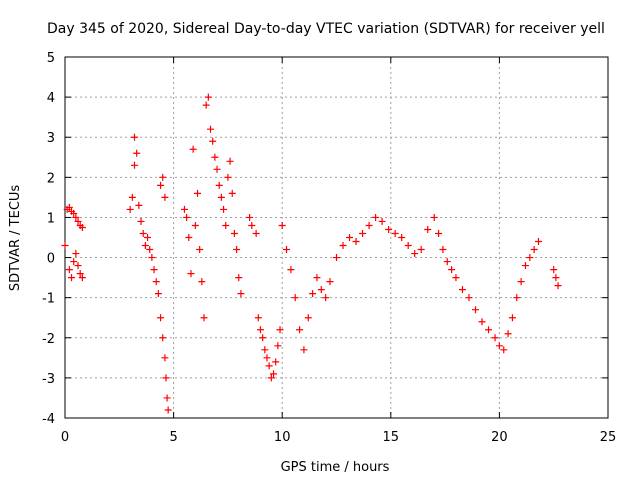 This screenshot has width=640, height=480. Describe the element at coordinates (51, 218) in the screenshot. I see `y-tick-label: 1` at that location.